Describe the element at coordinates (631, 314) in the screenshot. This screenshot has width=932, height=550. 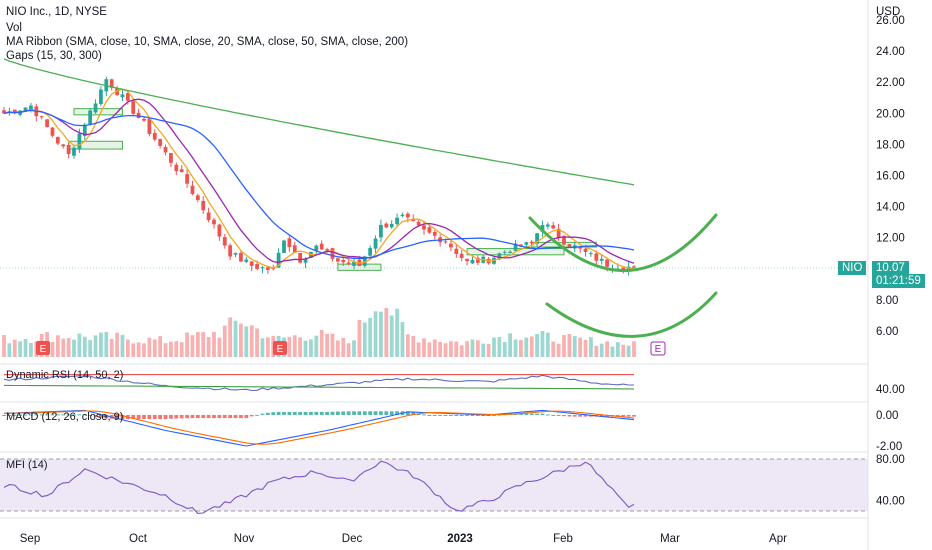
I see `curve-annotation-lower` at that location.